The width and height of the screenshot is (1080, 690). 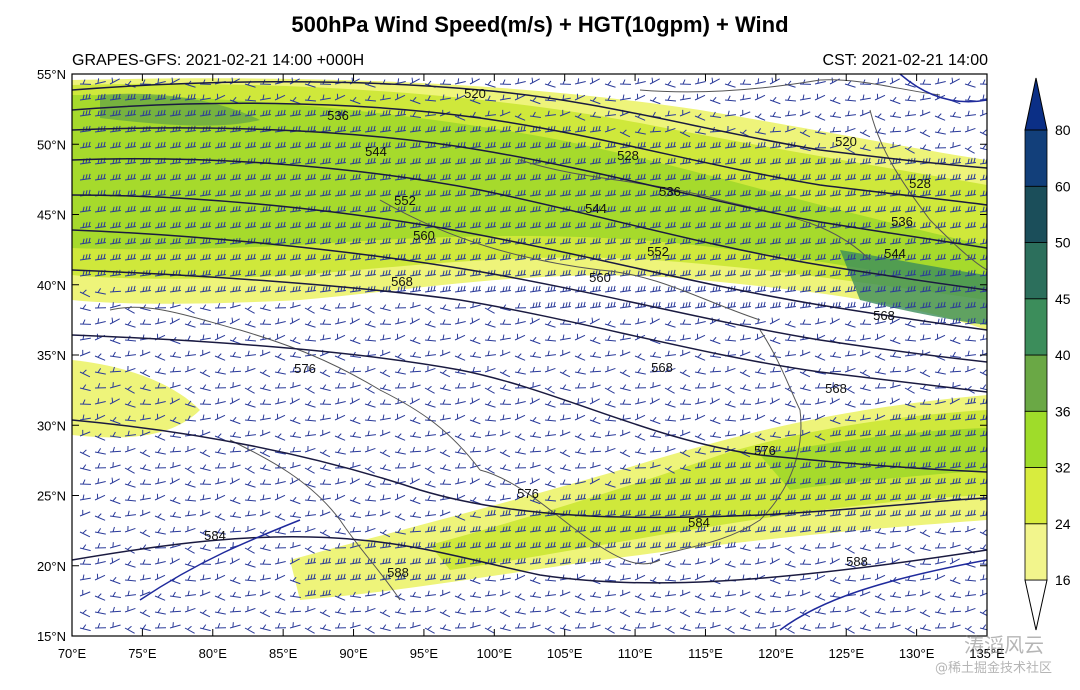 I want to click on colorbar: 16 24 32 36 40 45 50 60 80, so click(x=1047, y=354).